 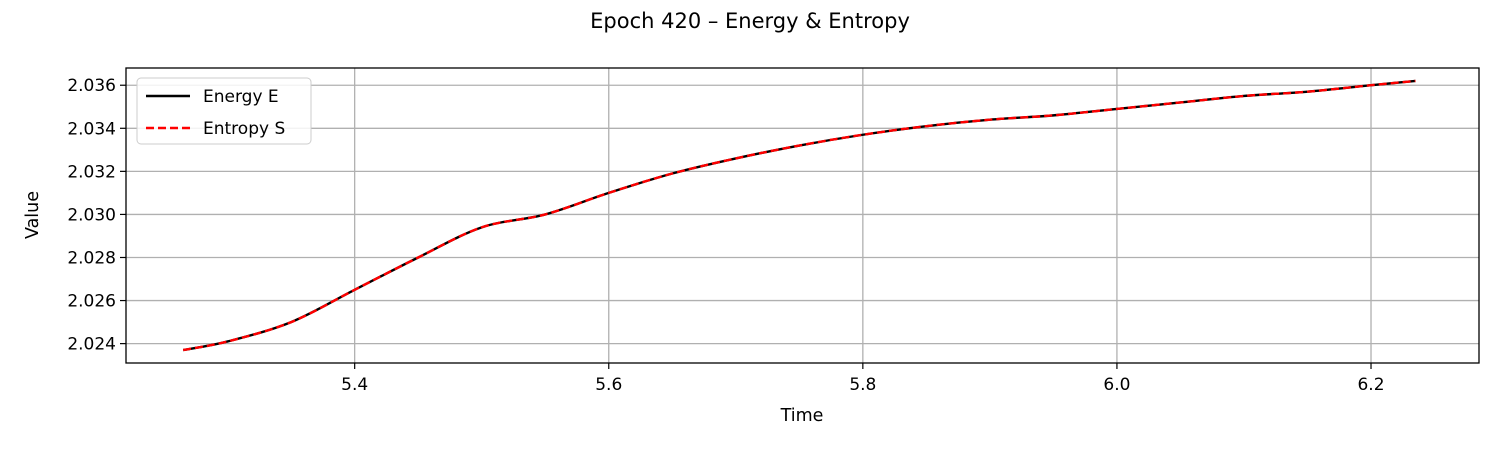 I want to click on y-tick-label: 2.032, so click(x=91, y=172).